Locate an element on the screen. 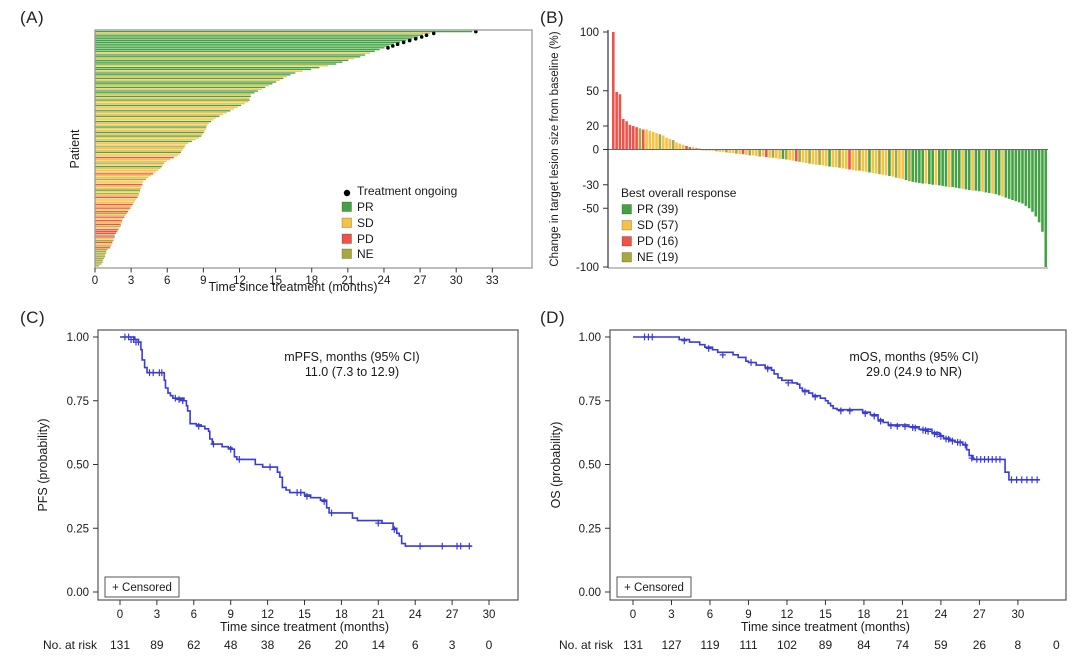 Image resolution: width=1080 pixels, height=667 pixels. at-risk-value: 26 is located at coordinates (980, 645).